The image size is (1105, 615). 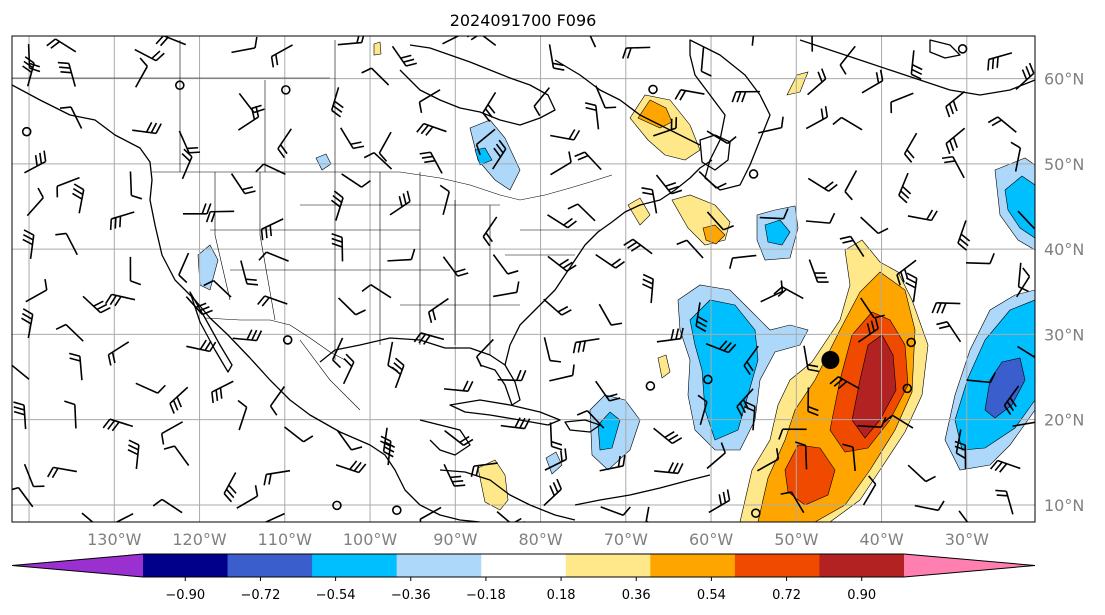 What do you see at coordinates (523, 565) in the screenshot?
I see `colorbar-outline` at bounding box center [523, 565].